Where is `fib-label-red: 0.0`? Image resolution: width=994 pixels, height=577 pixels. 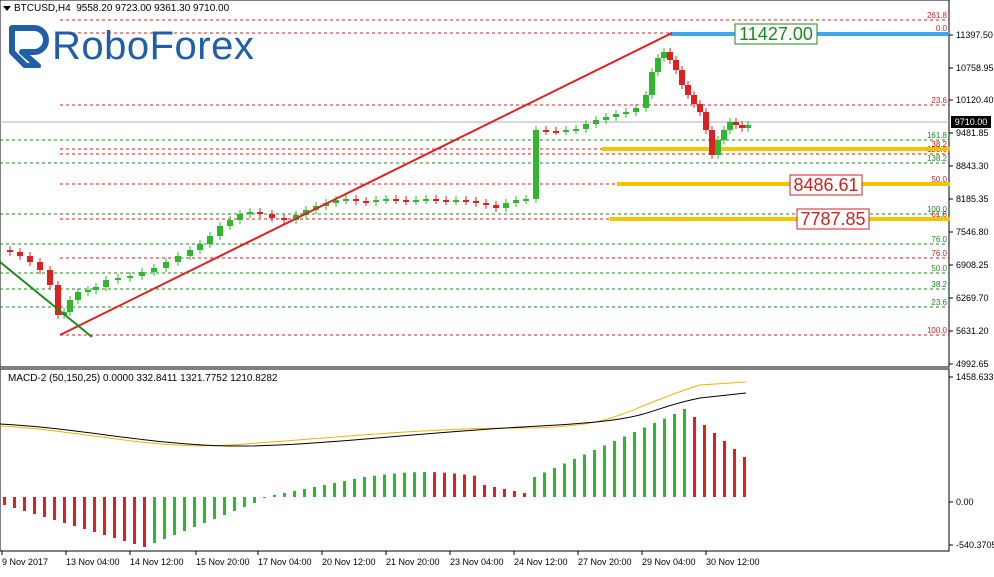 fib-label-red: 0.0 is located at coordinates (942, 28).